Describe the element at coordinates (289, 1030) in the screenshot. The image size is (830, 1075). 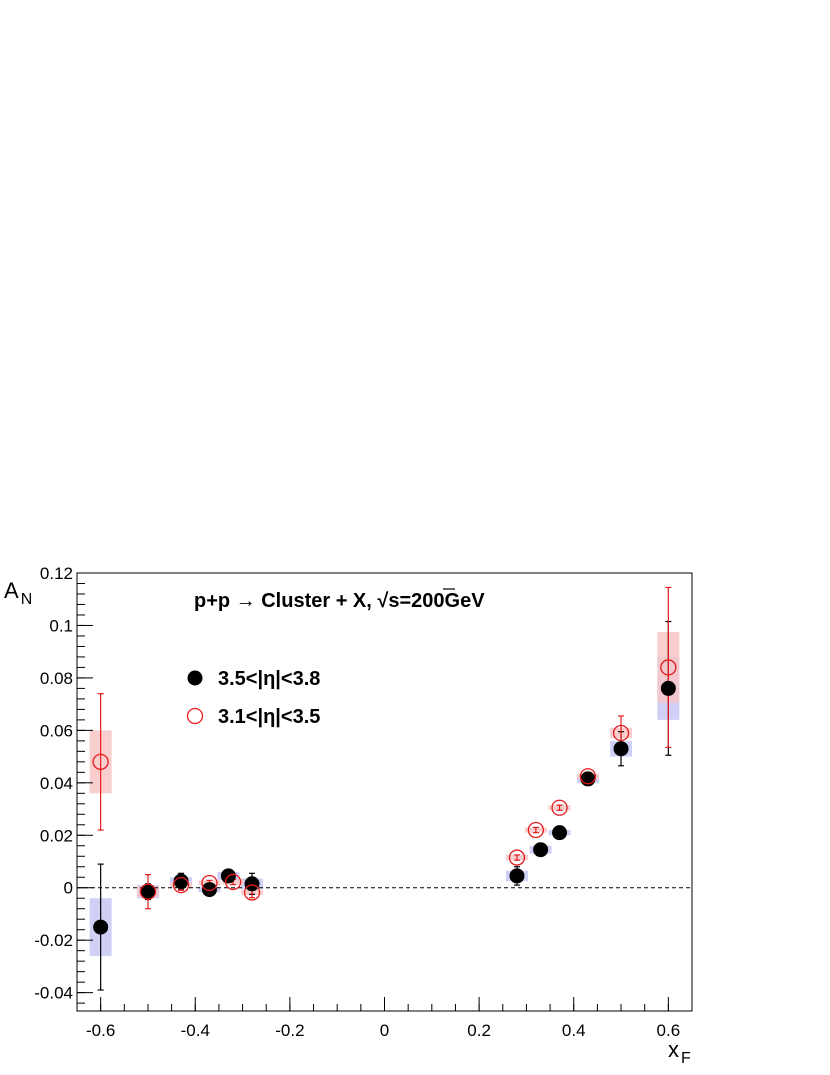
I see `x-tick-label: -0.2` at that location.